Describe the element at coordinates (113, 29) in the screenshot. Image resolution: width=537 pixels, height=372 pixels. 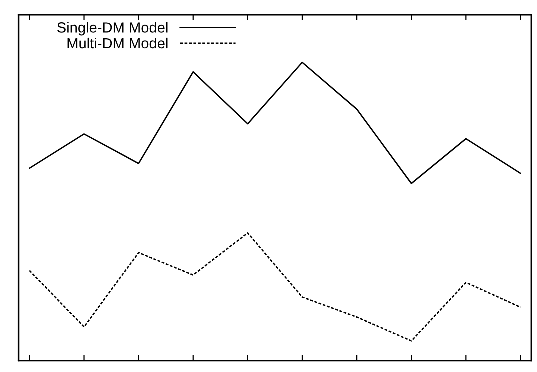
I see `legend-label: Single-DM Model` at that location.